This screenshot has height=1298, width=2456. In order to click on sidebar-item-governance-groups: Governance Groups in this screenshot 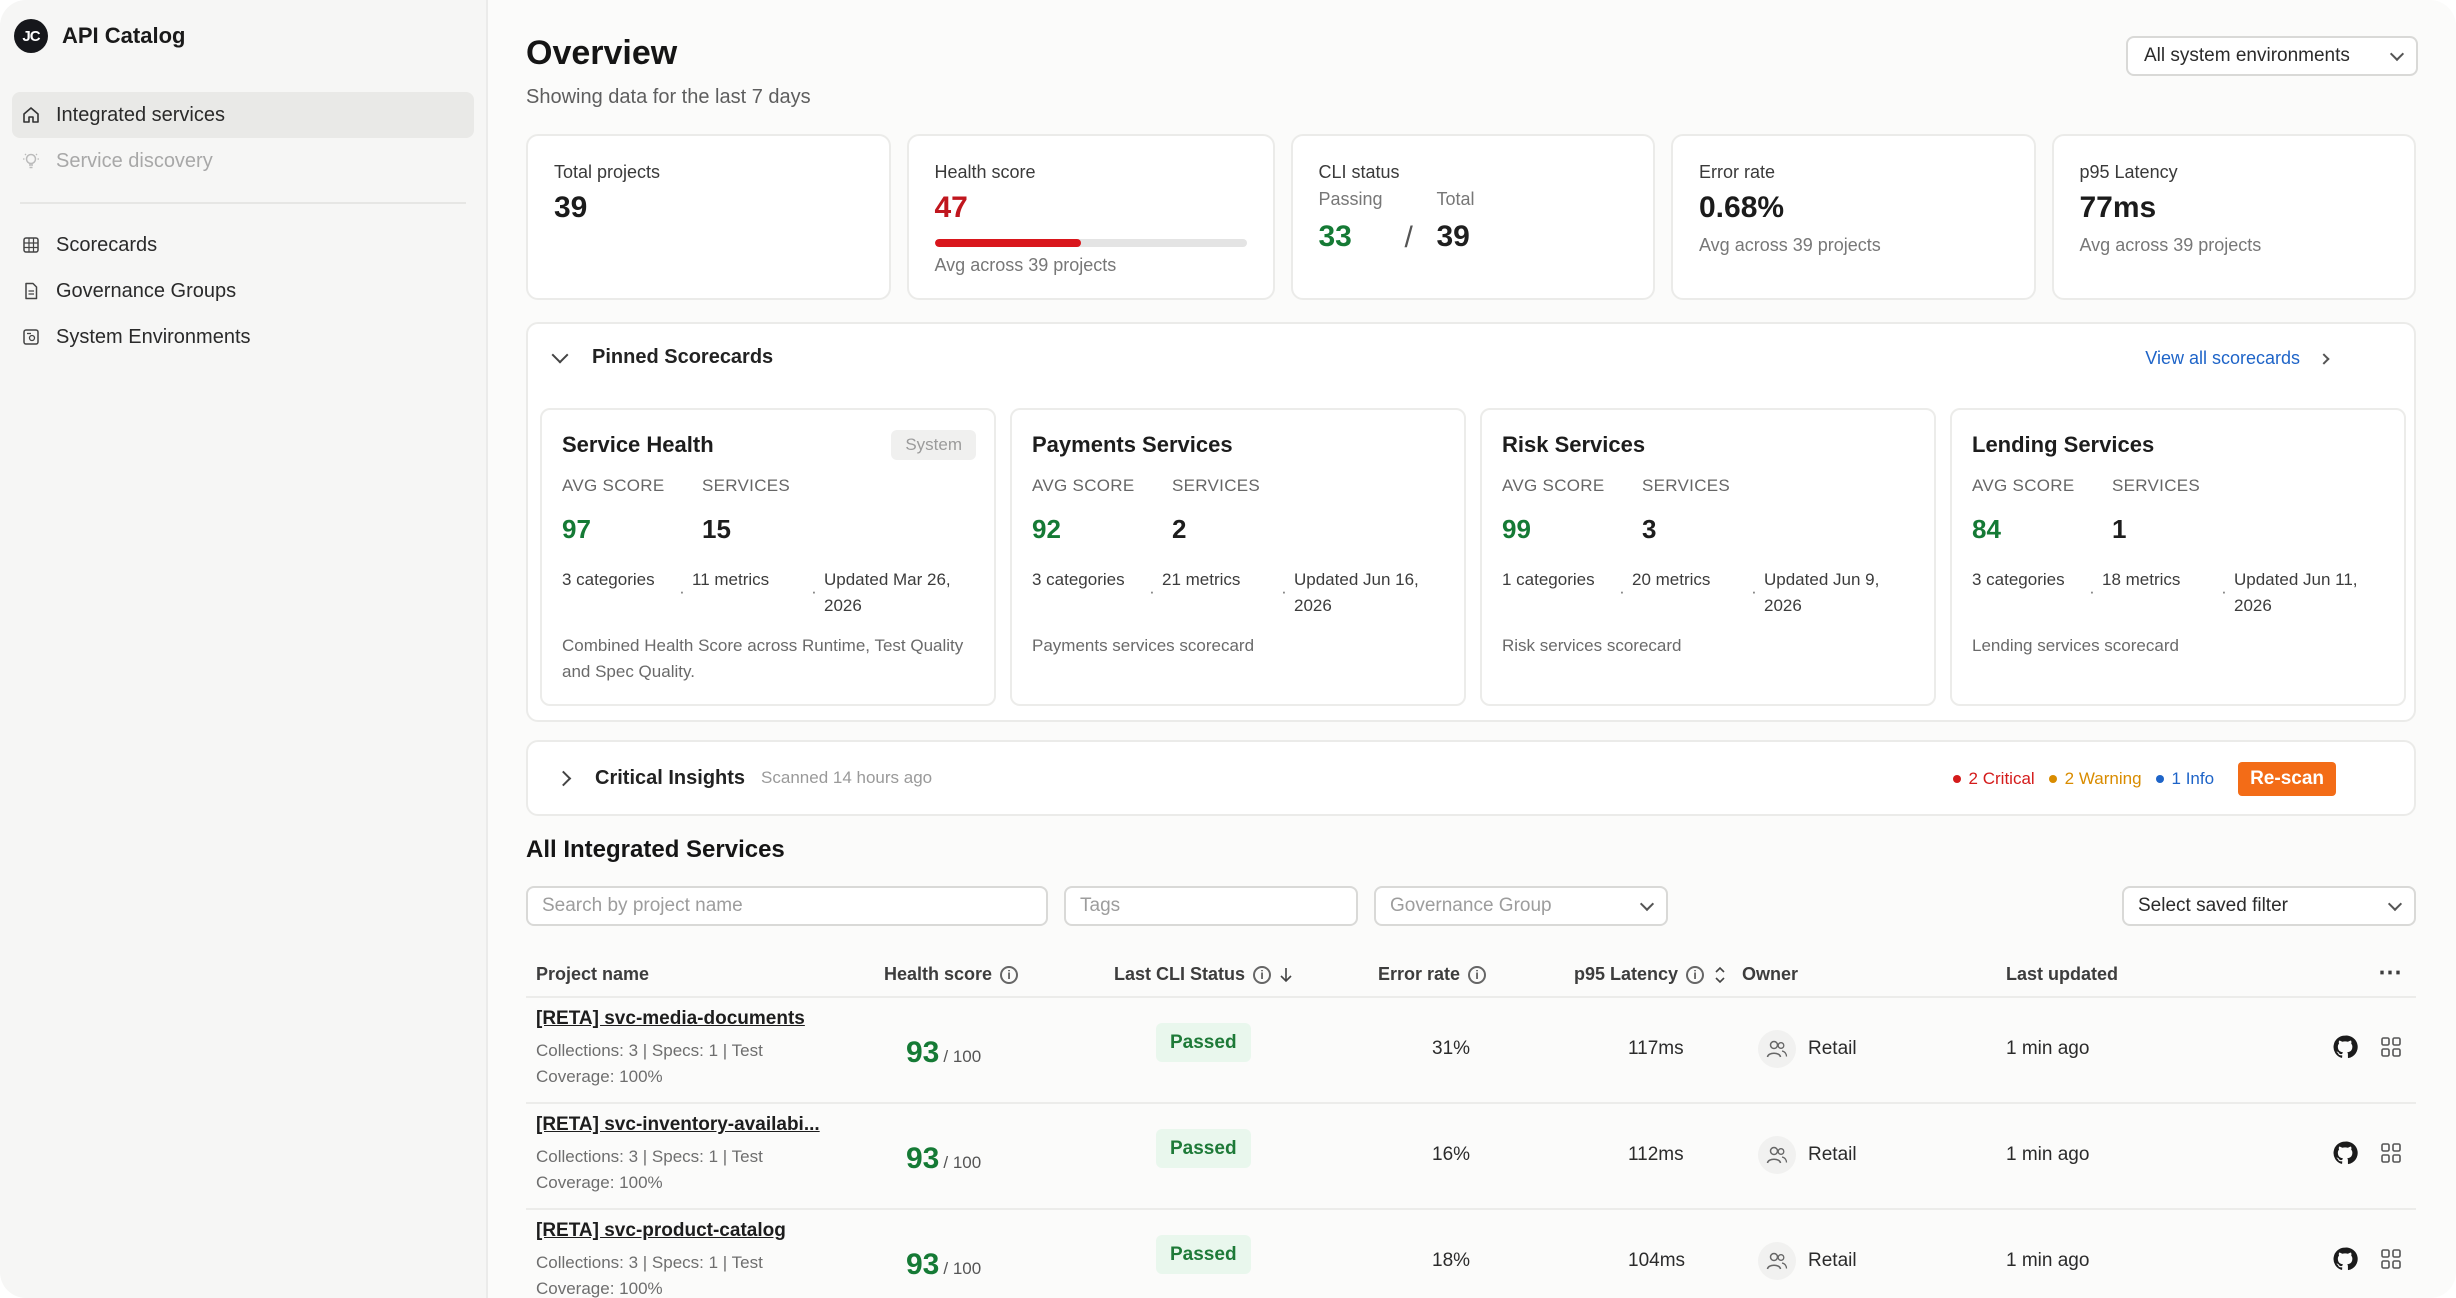, I will do `click(243, 291)`.